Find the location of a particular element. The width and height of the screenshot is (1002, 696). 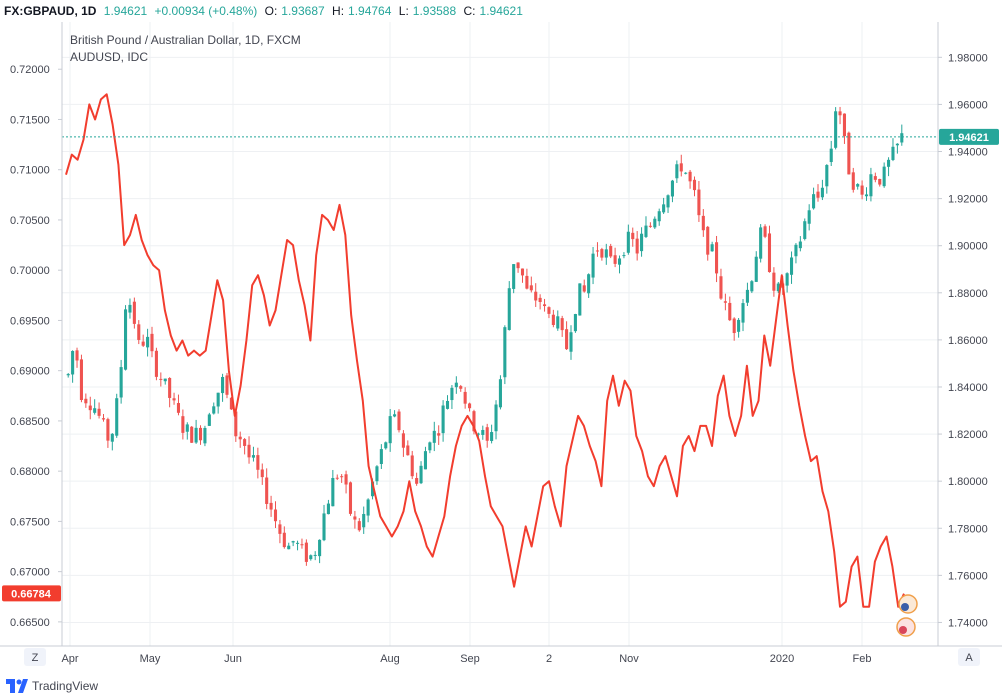

left-tick-label: 0.71500 is located at coordinates (30, 120).